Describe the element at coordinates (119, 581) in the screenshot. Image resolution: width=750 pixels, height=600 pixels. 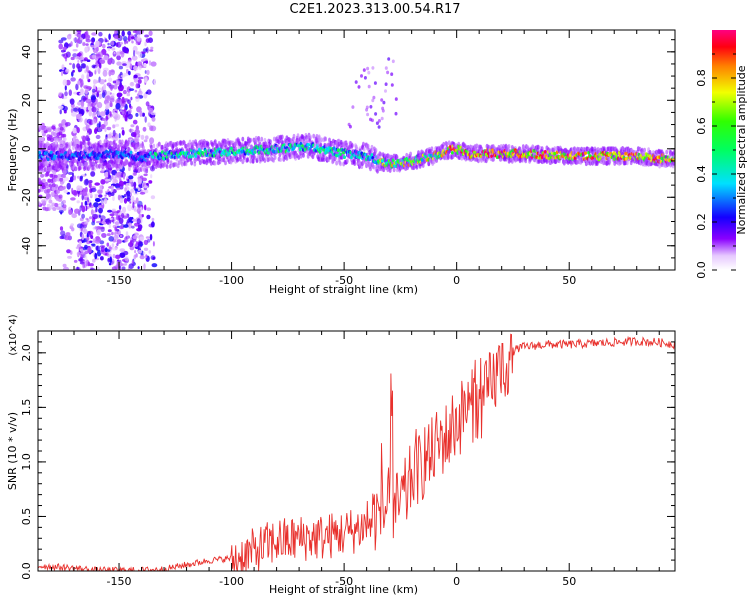
I see `snr-x-tick-label: -150` at that location.